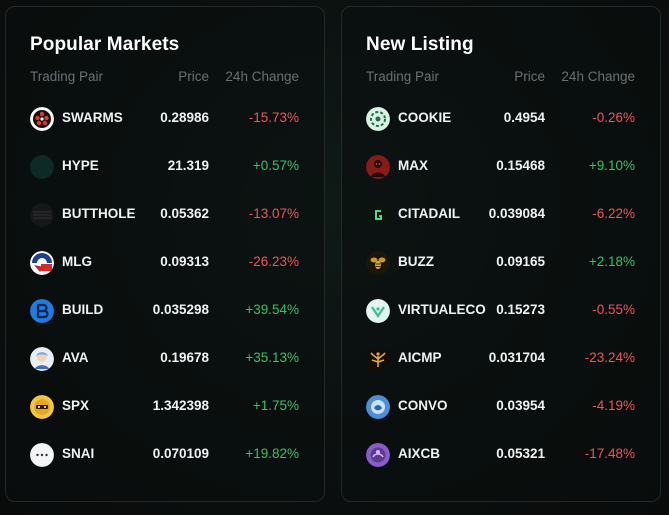 The height and width of the screenshot is (515, 669). I want to click on pair-name: BUZZ, so click(416, 261).